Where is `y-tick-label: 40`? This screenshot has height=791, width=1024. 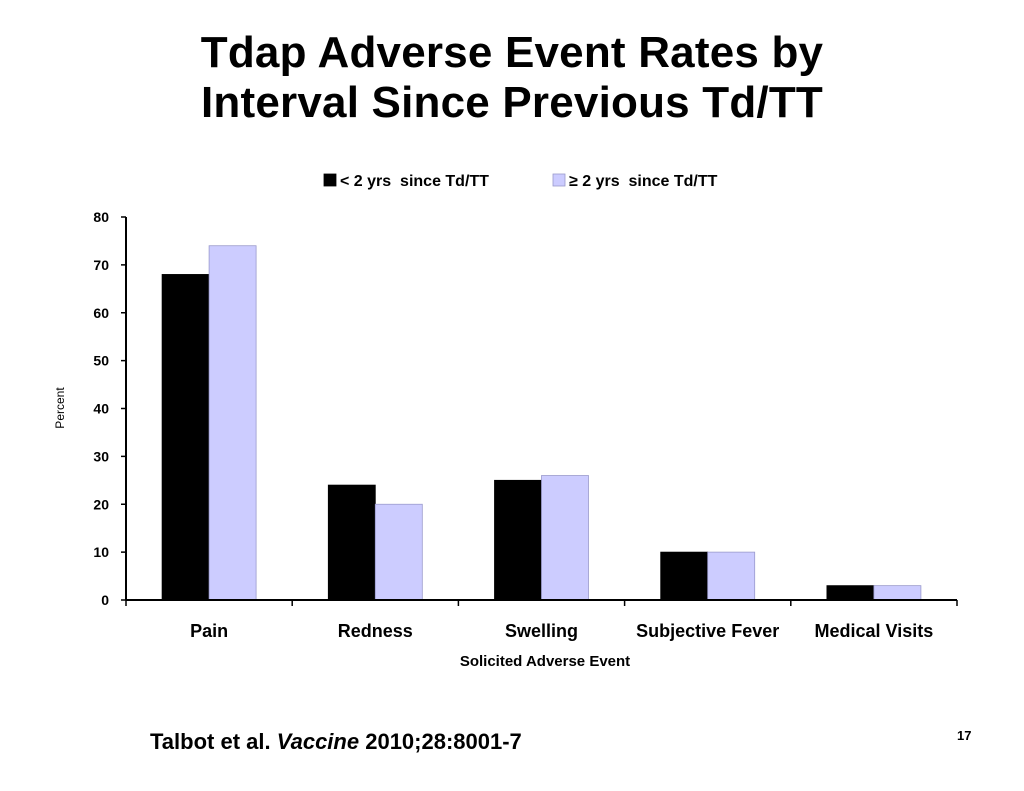
y-tick-label: 40 is located at coordinates (101, 409).